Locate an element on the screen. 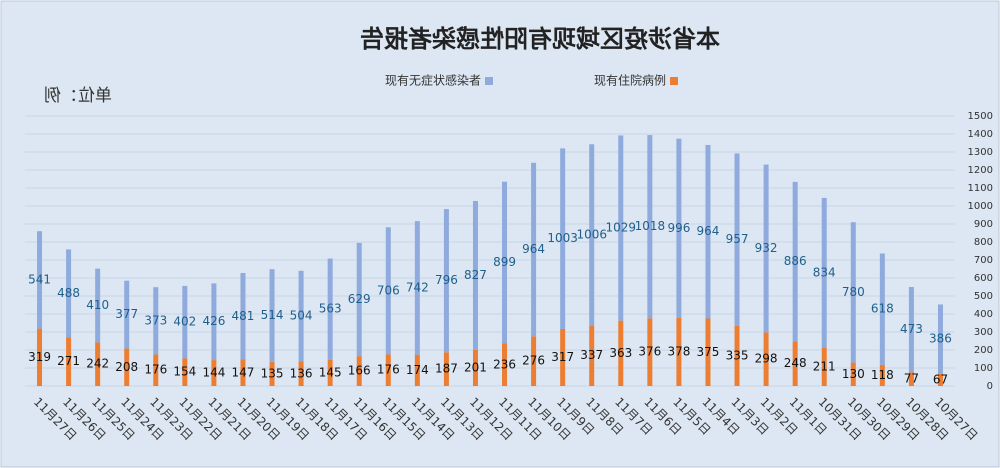 The image size is (1000, 468). value-label: 147 is located at coordinates (243, 372).